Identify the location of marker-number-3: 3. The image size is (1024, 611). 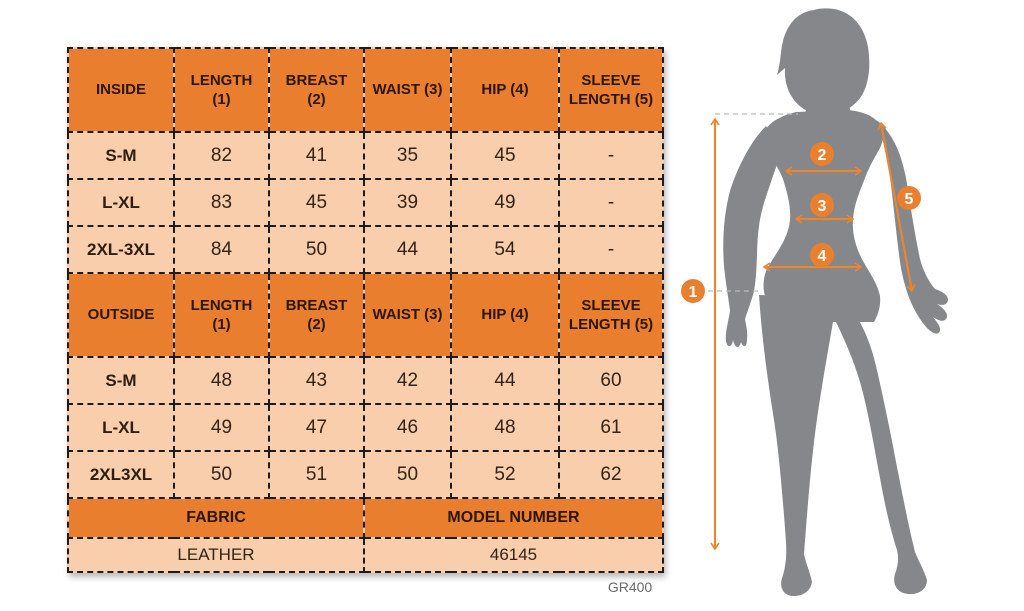
(822, 206).